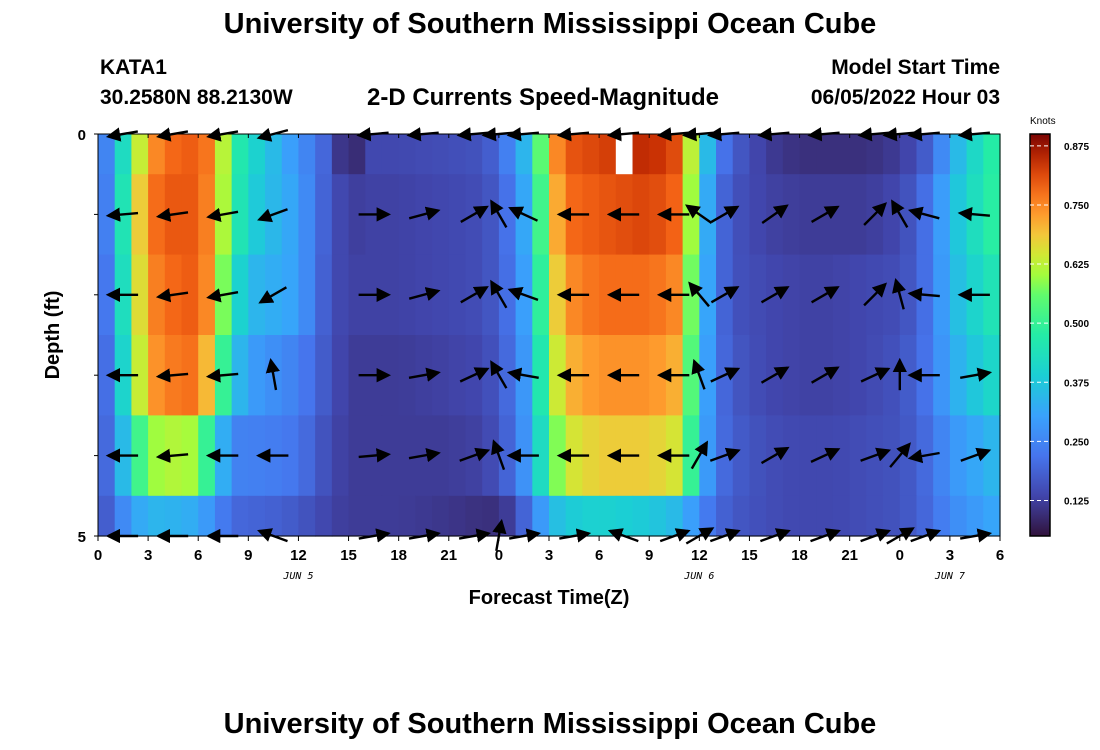 Image resolution: width=1100 pixels, height=750 pixels. I want to click on colorbar-tick-label: 0.125, so click(1076, 502).